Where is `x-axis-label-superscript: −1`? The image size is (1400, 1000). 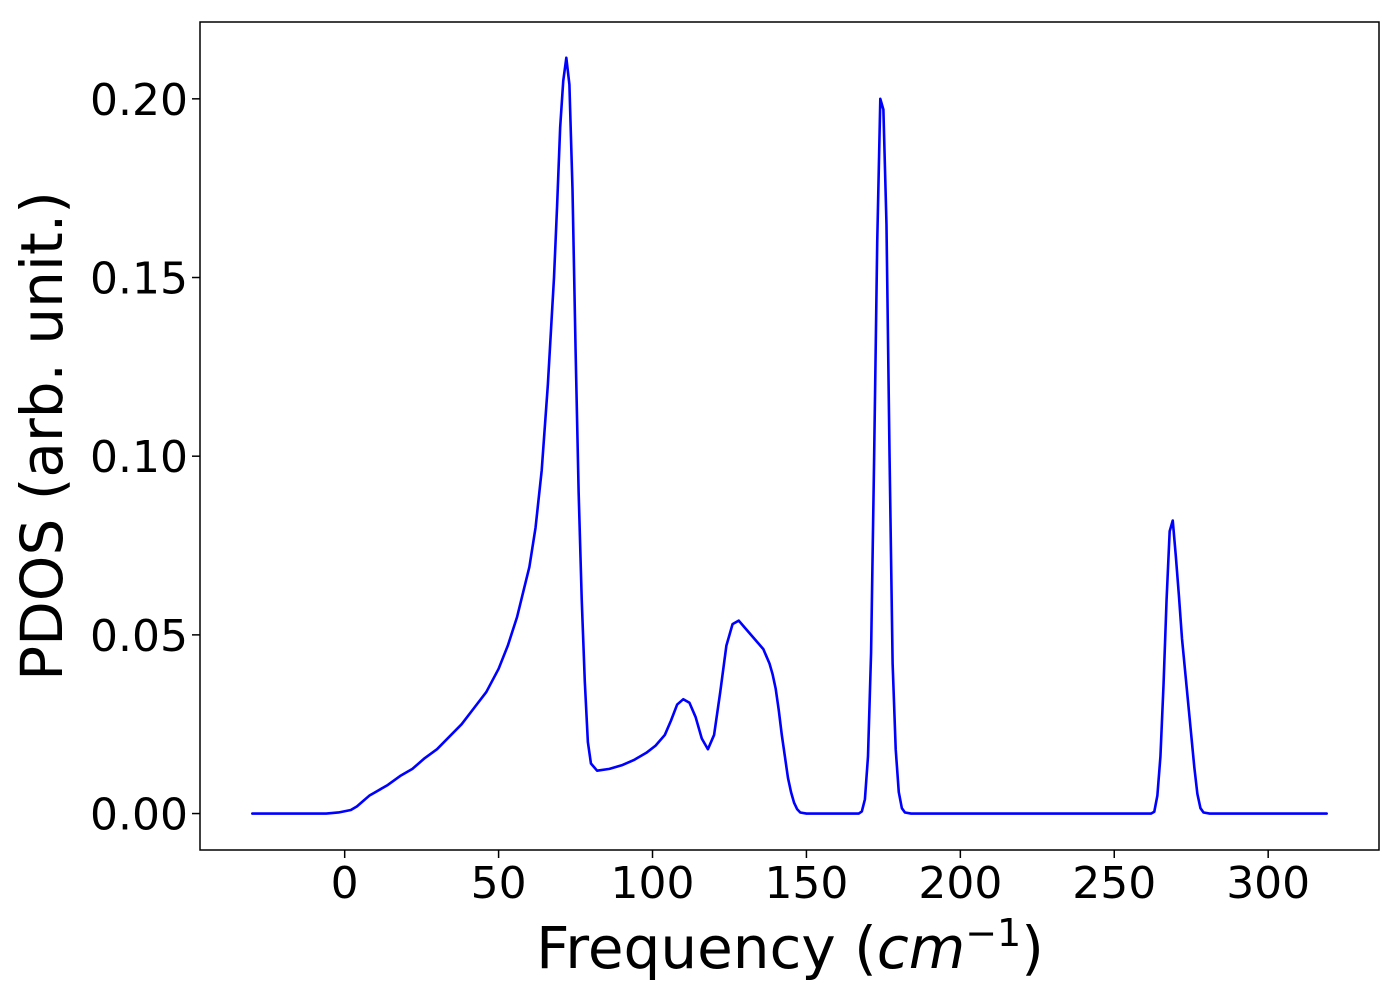 x-axis-label-superscript: −1 is located at coordinates (993, 933).